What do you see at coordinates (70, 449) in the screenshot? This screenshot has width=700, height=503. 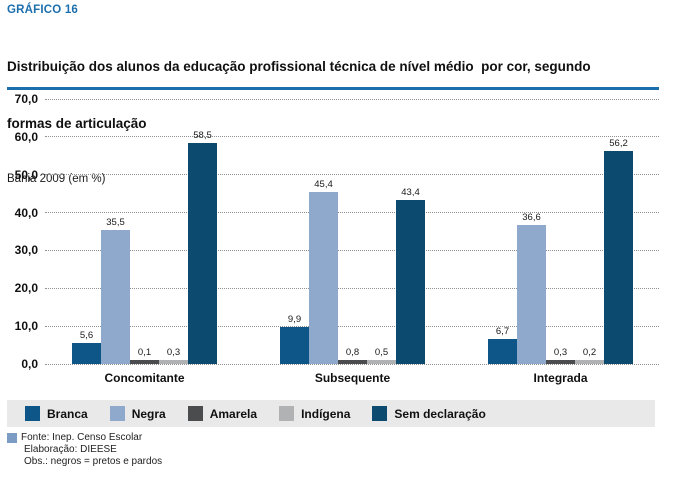 I see `footer-elaboration: Elaboração: DIEESE` at bounding box center [70, 449].